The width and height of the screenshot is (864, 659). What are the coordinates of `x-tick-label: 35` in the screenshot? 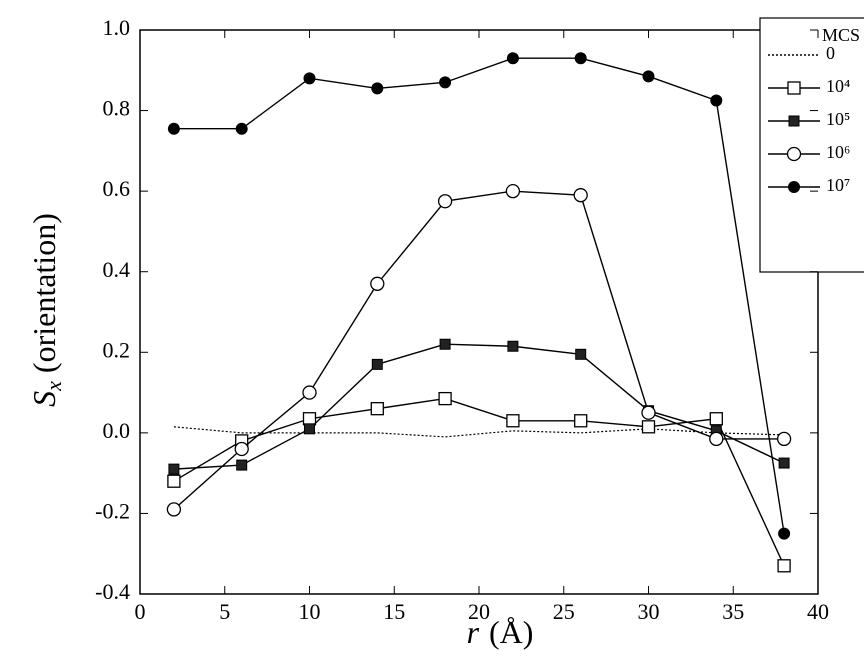 It's located at (733, 611).